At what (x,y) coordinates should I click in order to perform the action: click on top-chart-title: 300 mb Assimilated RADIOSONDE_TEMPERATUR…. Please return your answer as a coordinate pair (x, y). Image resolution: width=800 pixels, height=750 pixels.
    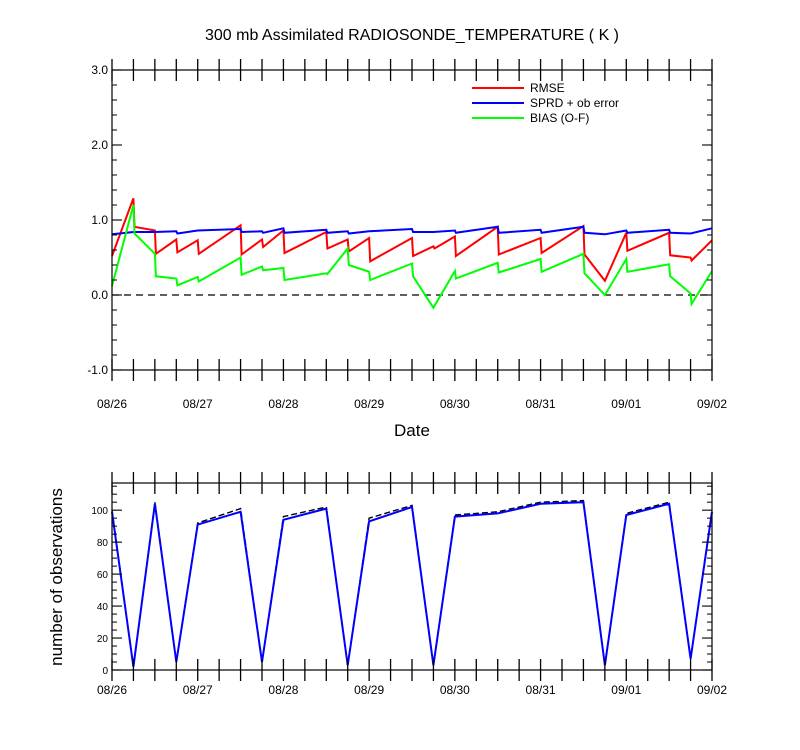
    Looking at the image, I should click on (412, 35).